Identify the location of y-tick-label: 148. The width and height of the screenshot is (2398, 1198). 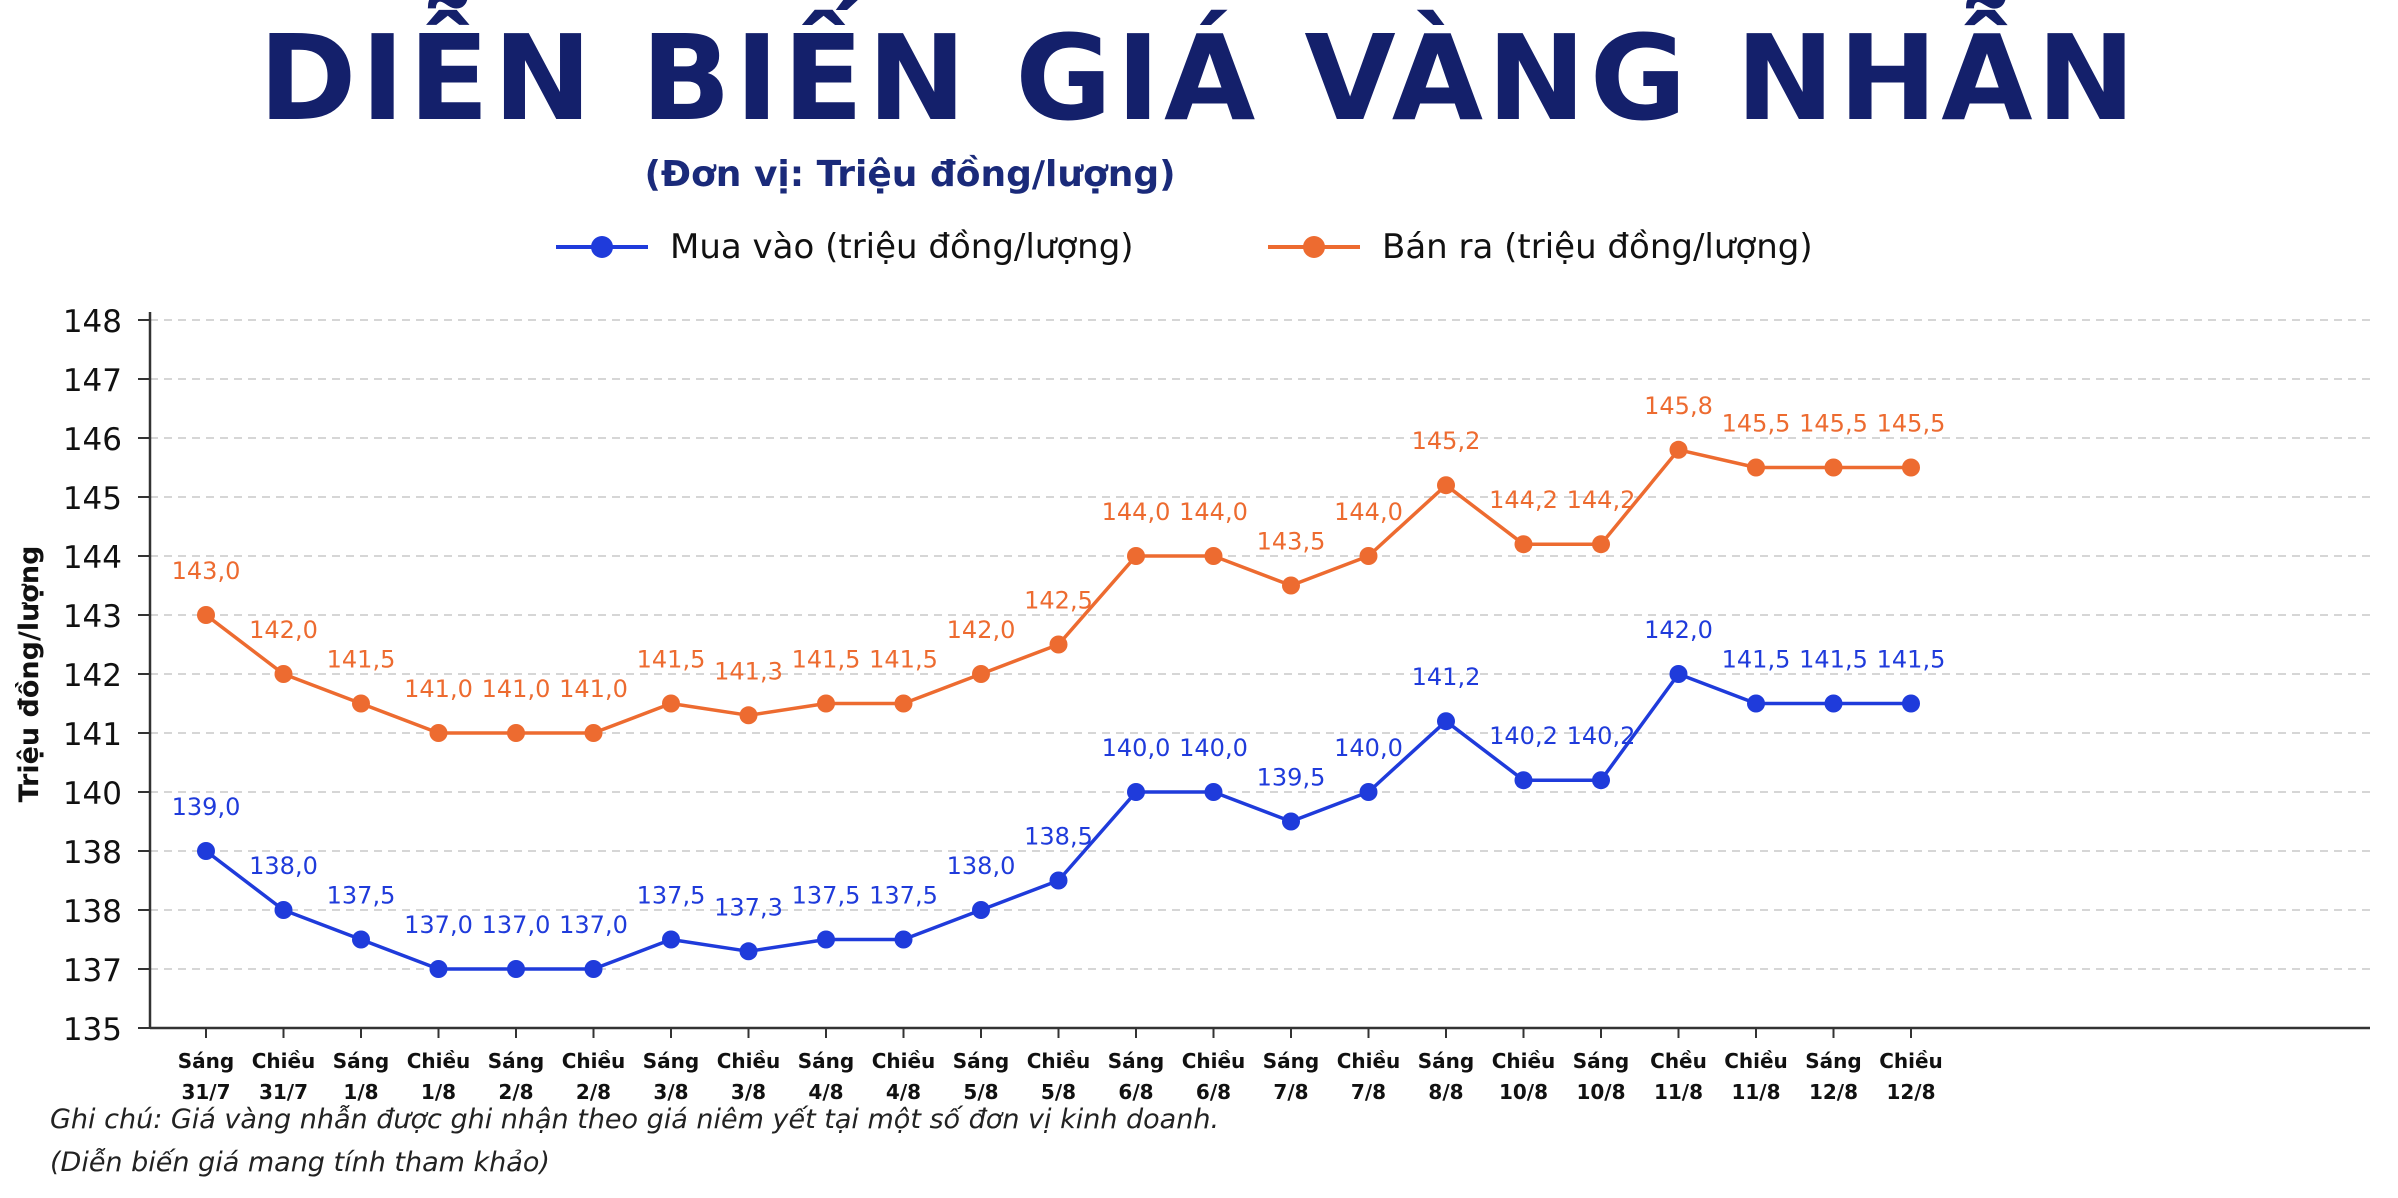
(92, 322).